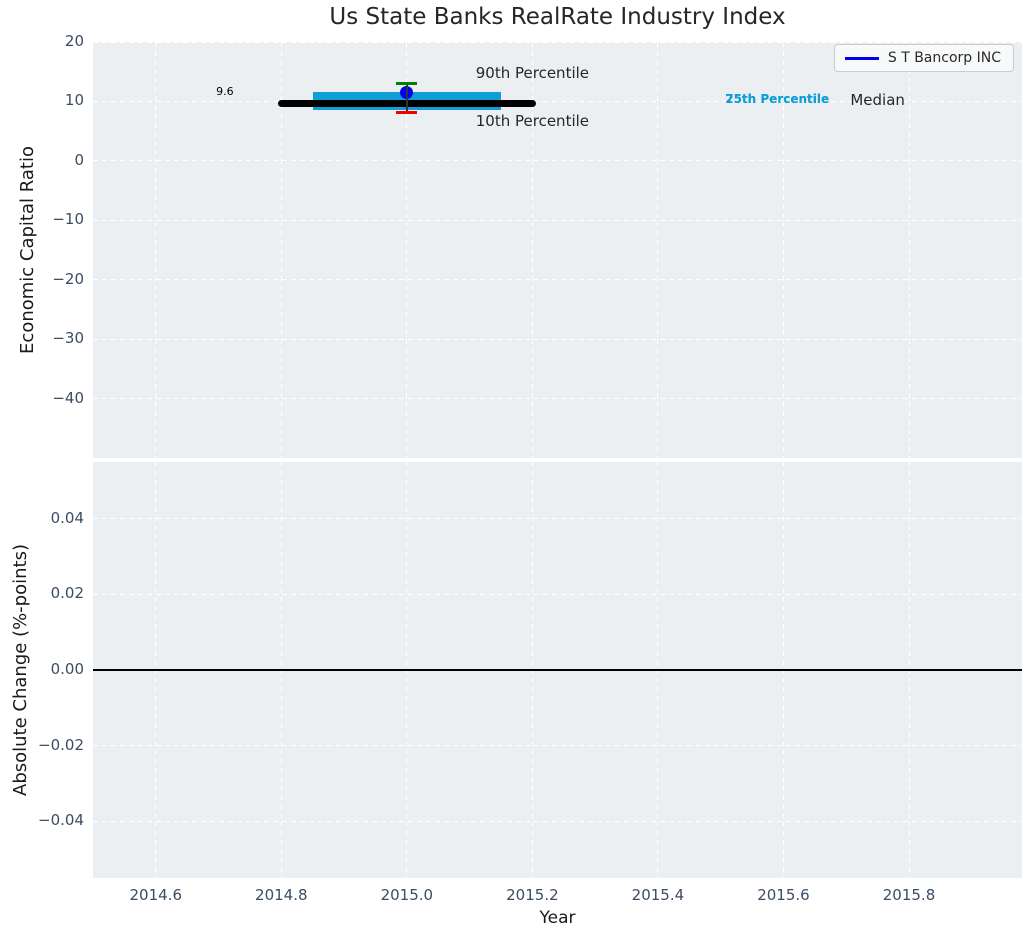 This screenshot has height=942, width=1034. Describe the element at coordinates (61, 820) in the screenshot. I see `y-tick-label: −0.04` at that location.